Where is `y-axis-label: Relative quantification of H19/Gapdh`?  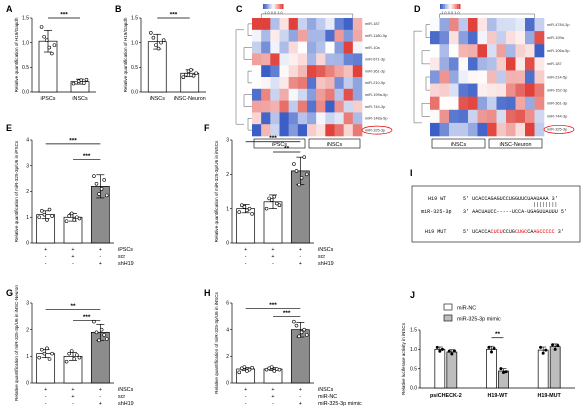
y-axis-label: Relative quantification of H19/Gapdh is located at coordinates (125, 54).